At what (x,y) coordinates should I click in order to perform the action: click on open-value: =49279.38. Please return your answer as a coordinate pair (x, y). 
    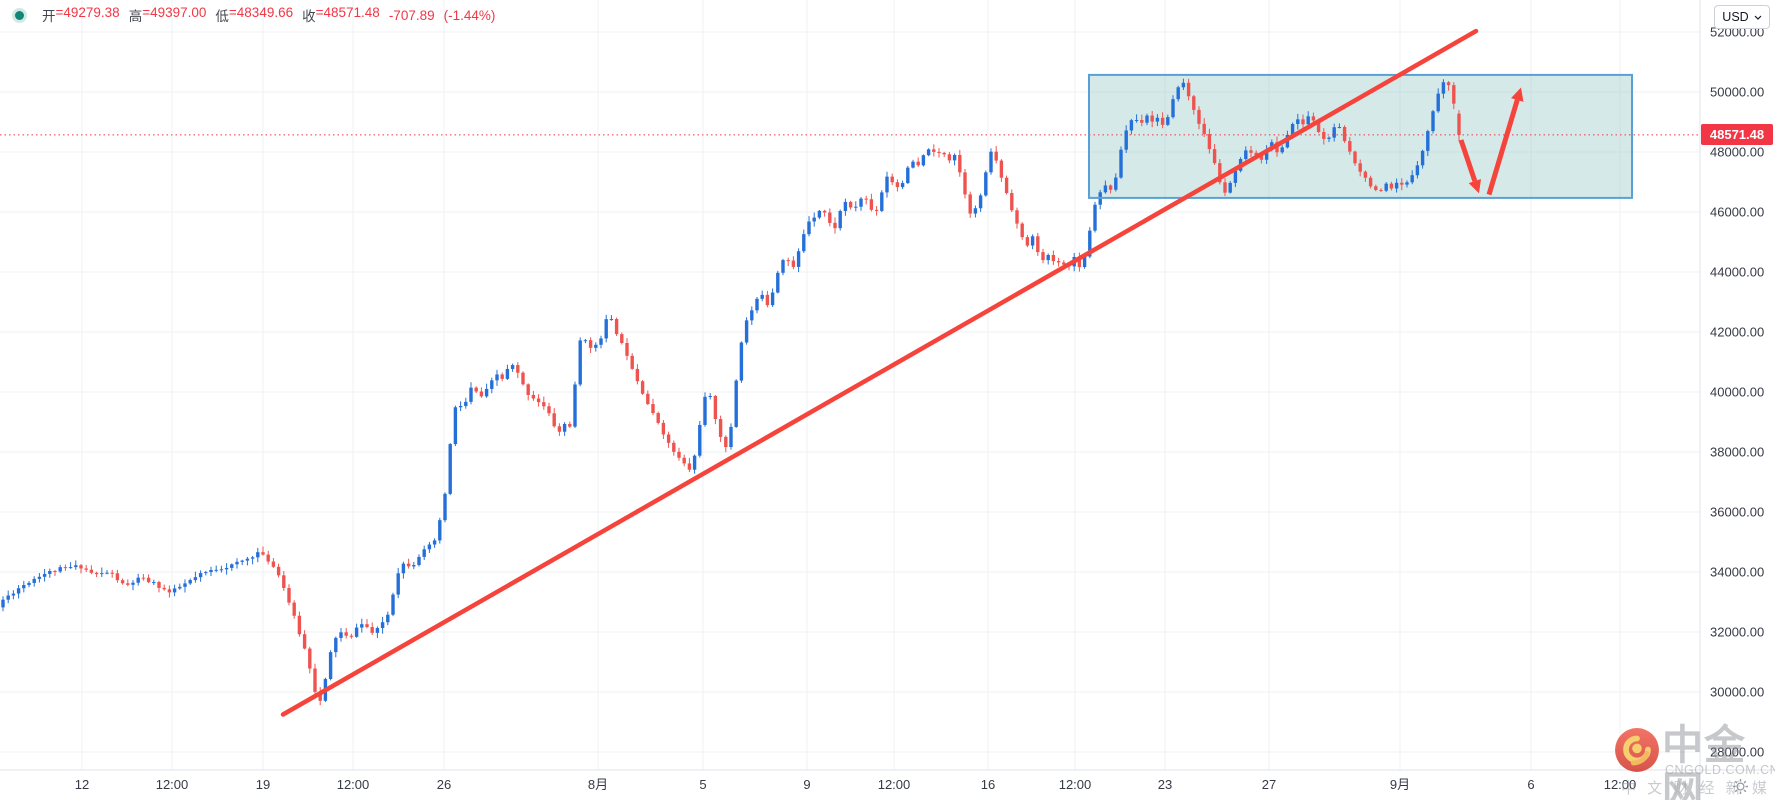
    Looking at the image, I should click on (87, 12).